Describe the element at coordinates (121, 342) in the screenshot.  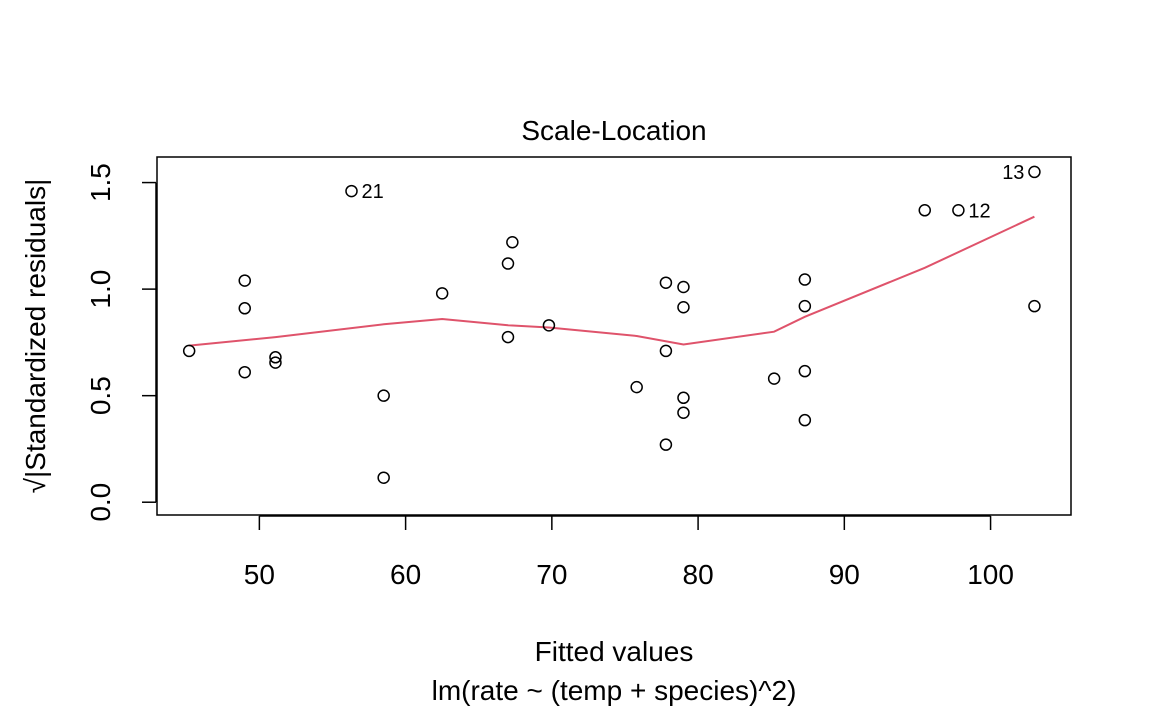
I see `y-axis: 0.0 0.5 1.0 1.5` at that location.